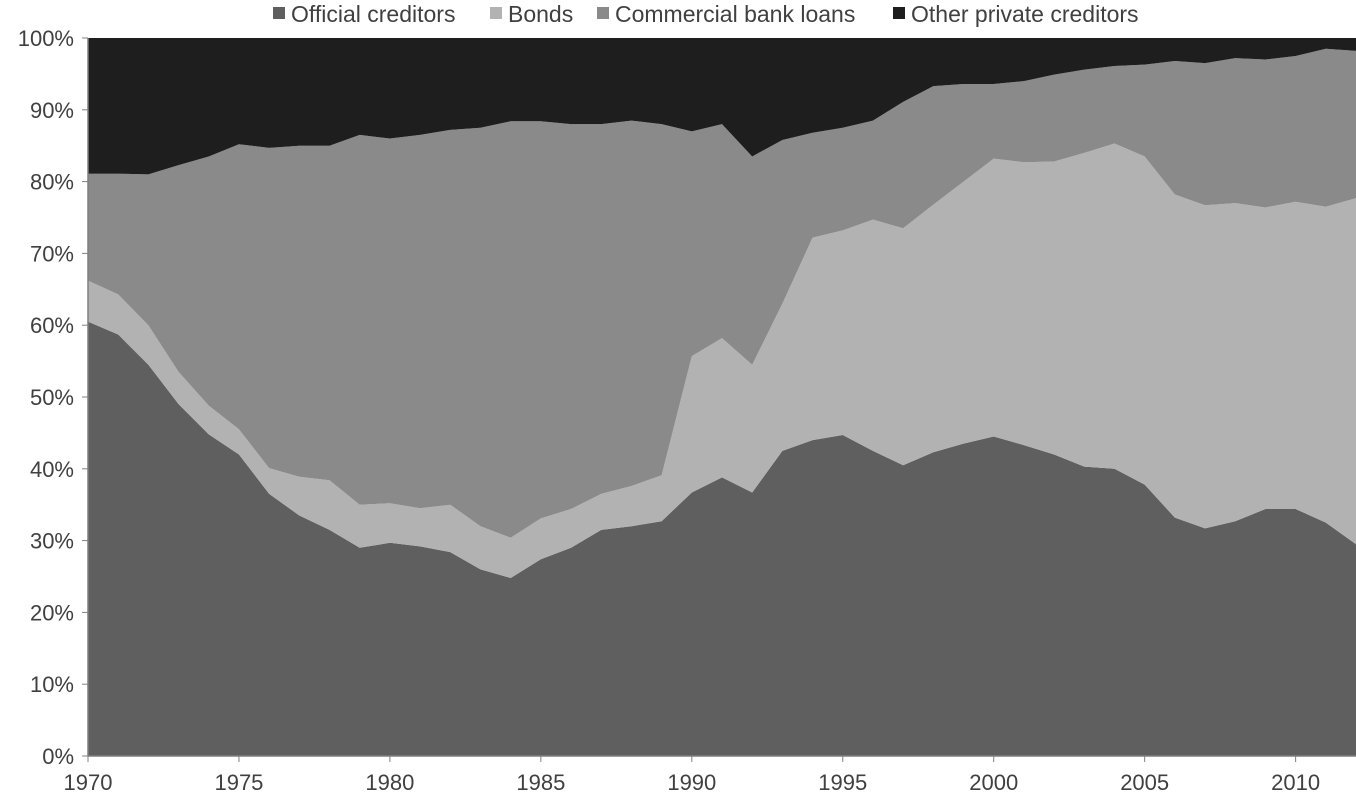 The width and height of the screenshot is (1356, 798). I want to click on legend-item-bonds: Bonds, so click(531, 14).